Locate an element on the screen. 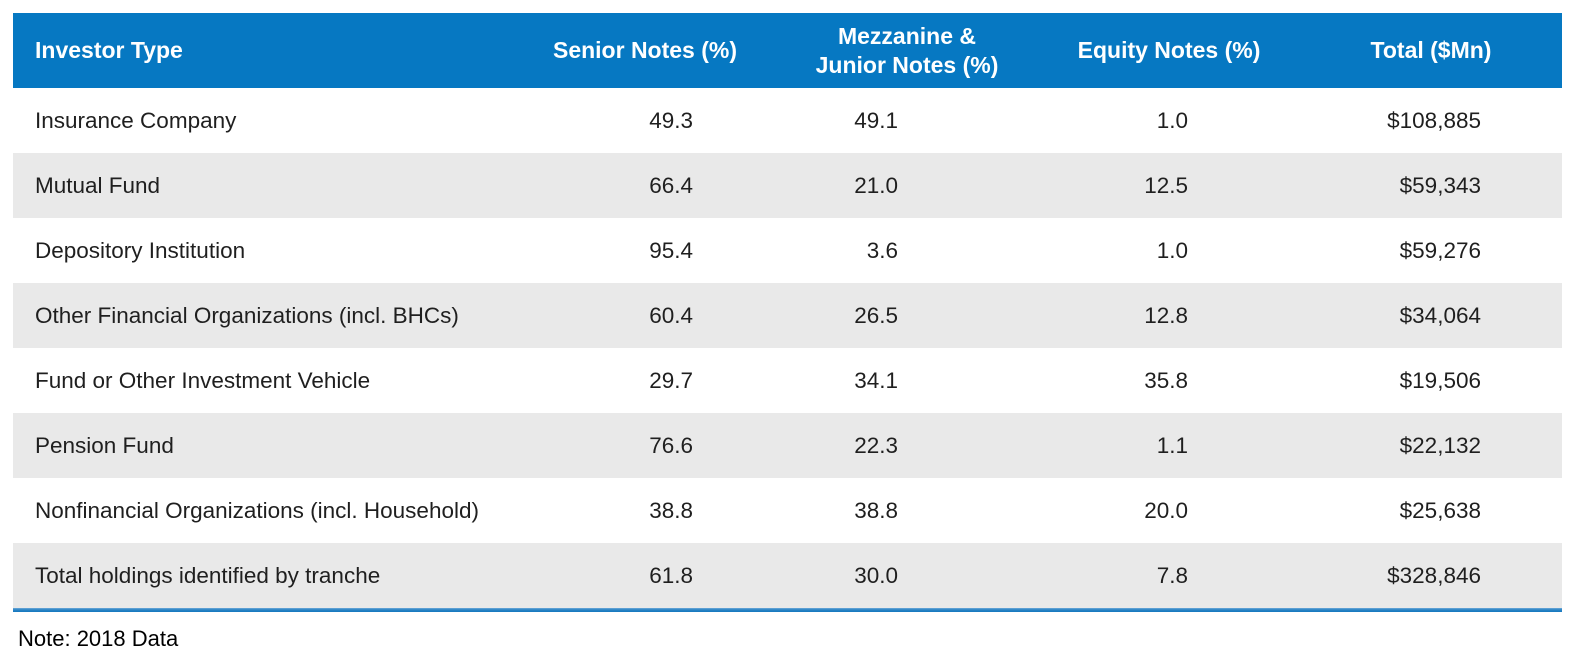 The width and height of the screenshot is (1574, 667). cell-total: $328,846 is located at coordinates (1434, 575).